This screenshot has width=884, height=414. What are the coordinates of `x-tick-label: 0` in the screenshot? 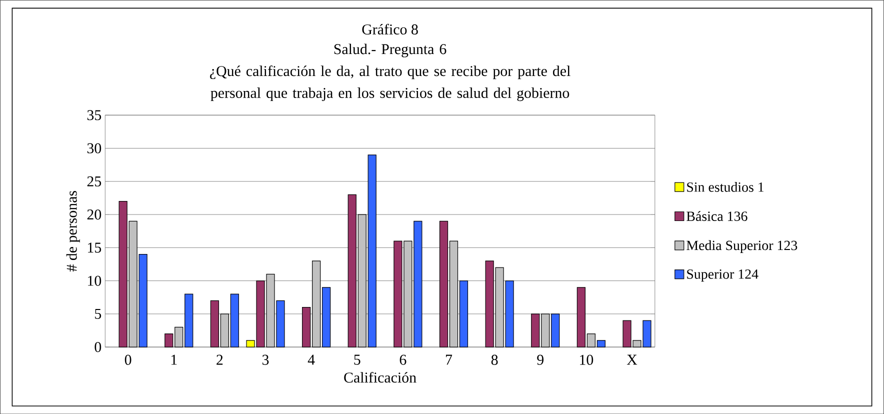 It's located at (128, 359).